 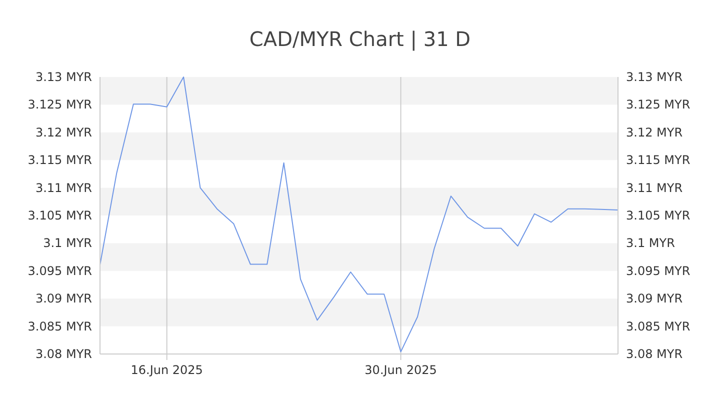 What do you see at coordinates (67, 243) in the screenshot?
I see `y-tick-label: 3.1 MYR` at bounding box center [67, 243].